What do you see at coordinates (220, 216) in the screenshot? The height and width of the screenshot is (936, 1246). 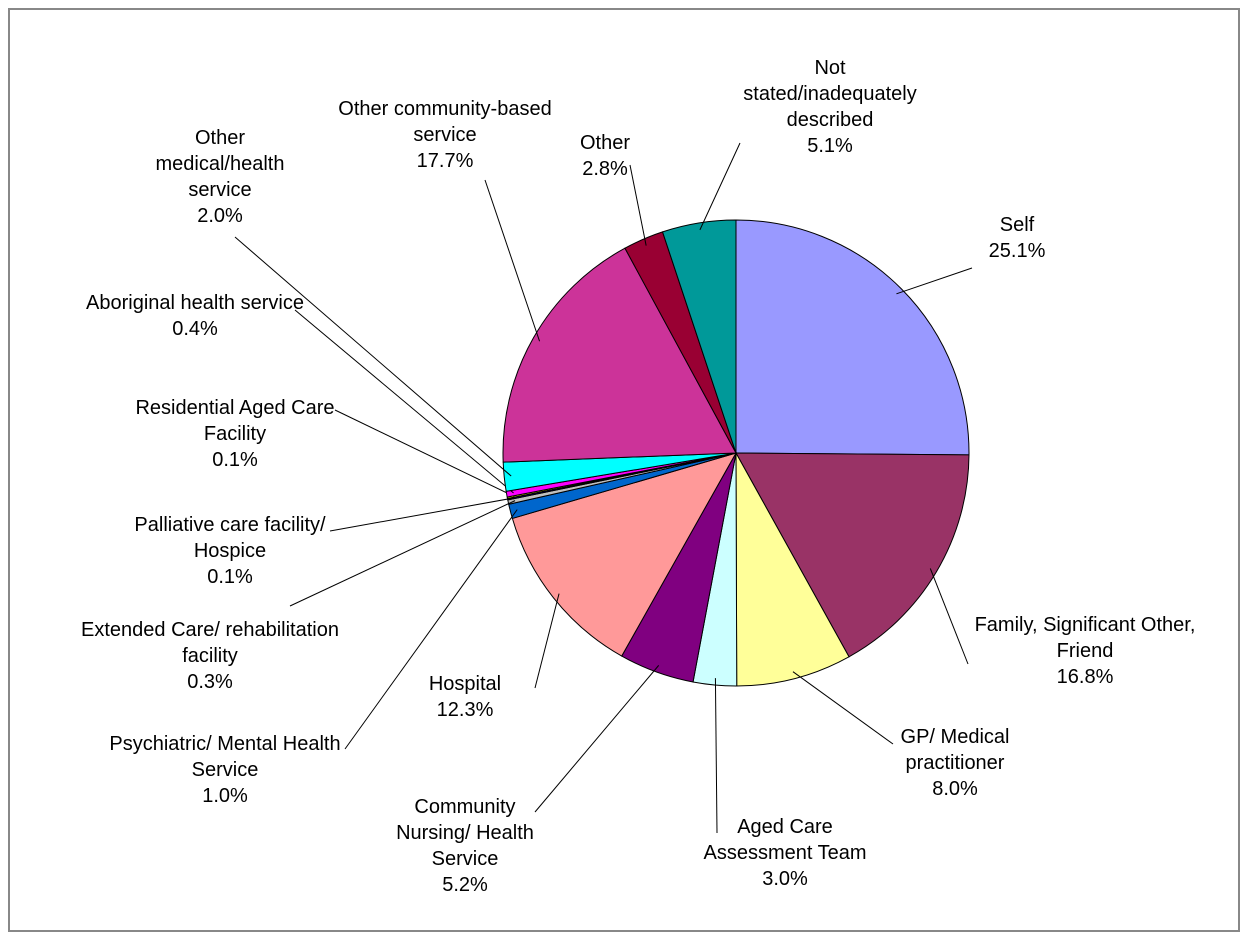 I see `value-label: 2.0%` at bounding box center [220, 216].